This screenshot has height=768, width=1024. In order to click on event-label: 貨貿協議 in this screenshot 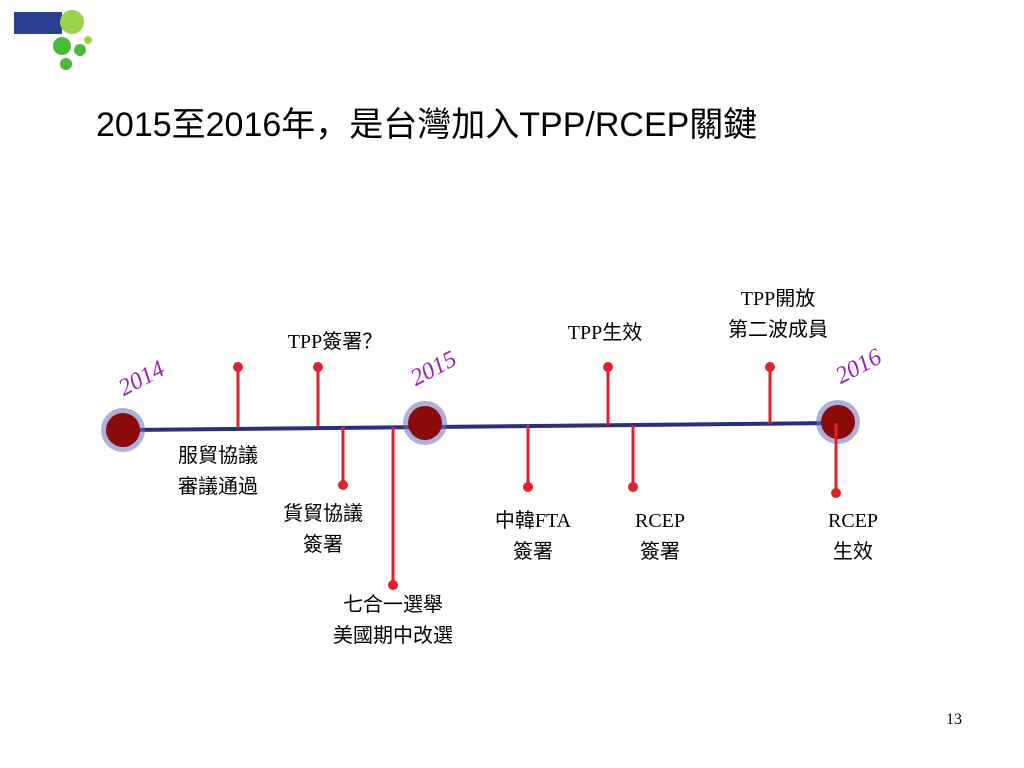, I will do `click(323, 513)`.